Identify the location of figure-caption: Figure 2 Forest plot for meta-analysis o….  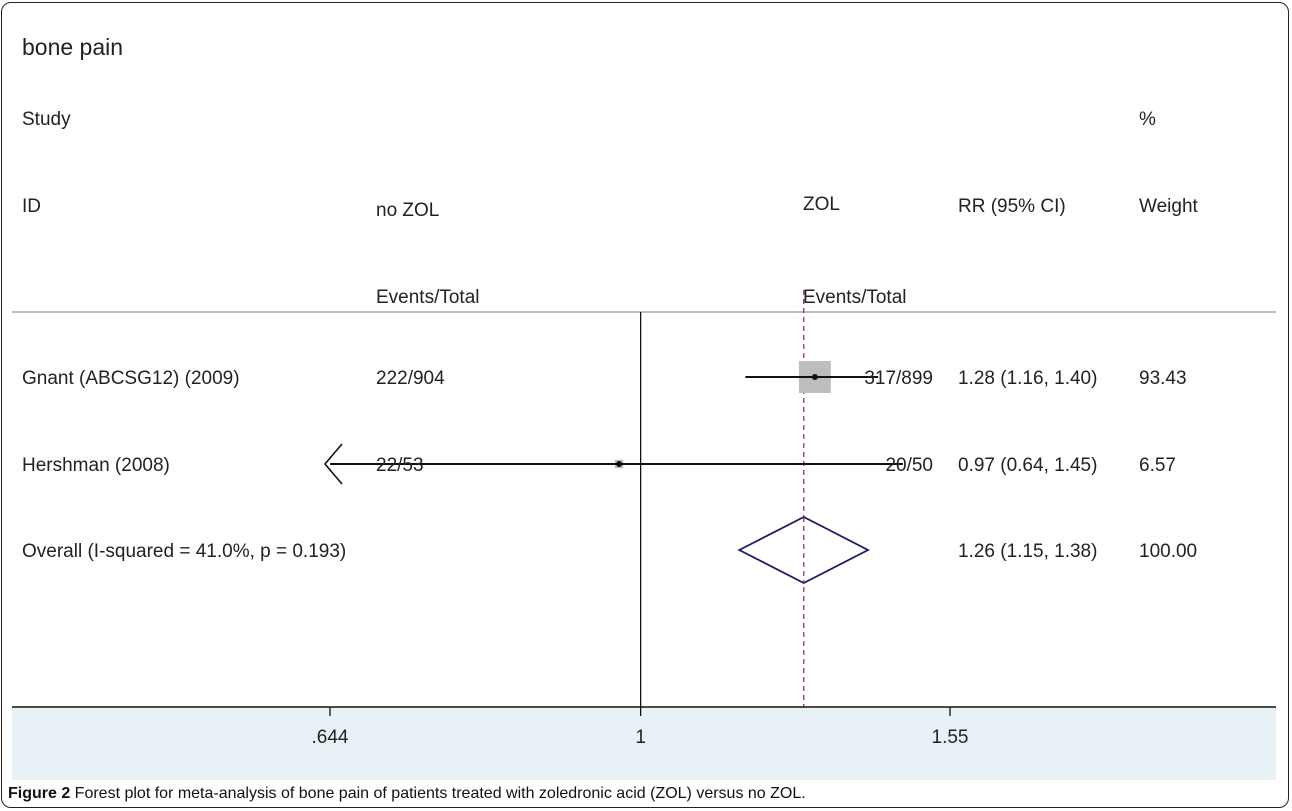
(407, 794).